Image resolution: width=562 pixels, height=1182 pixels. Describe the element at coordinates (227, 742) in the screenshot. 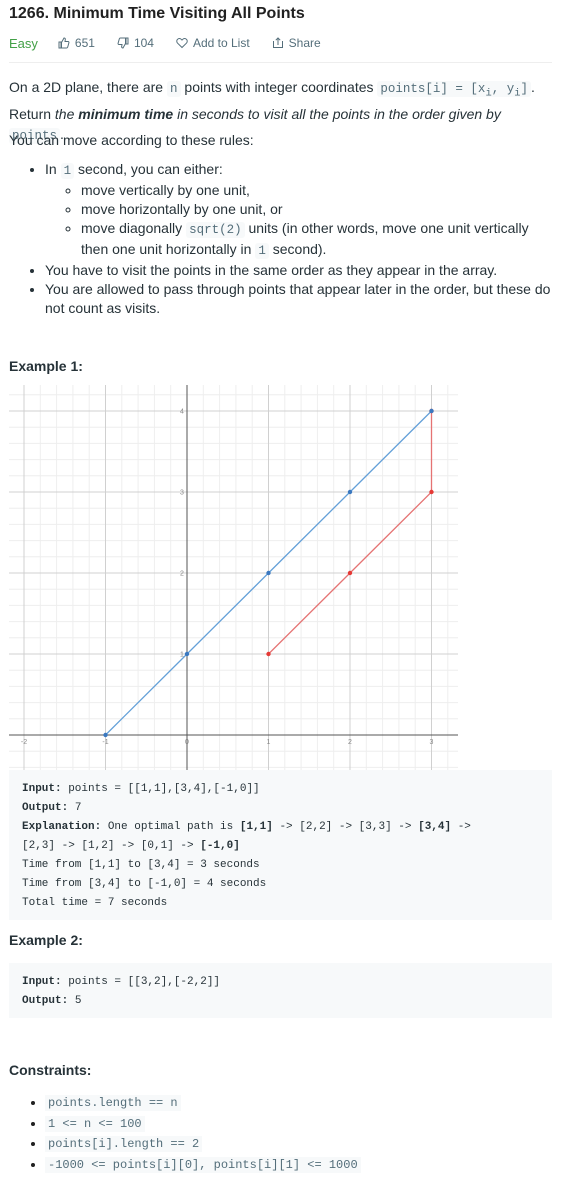

I see `x-tick-labels: -2 -1 0 1 2 3` at that location.